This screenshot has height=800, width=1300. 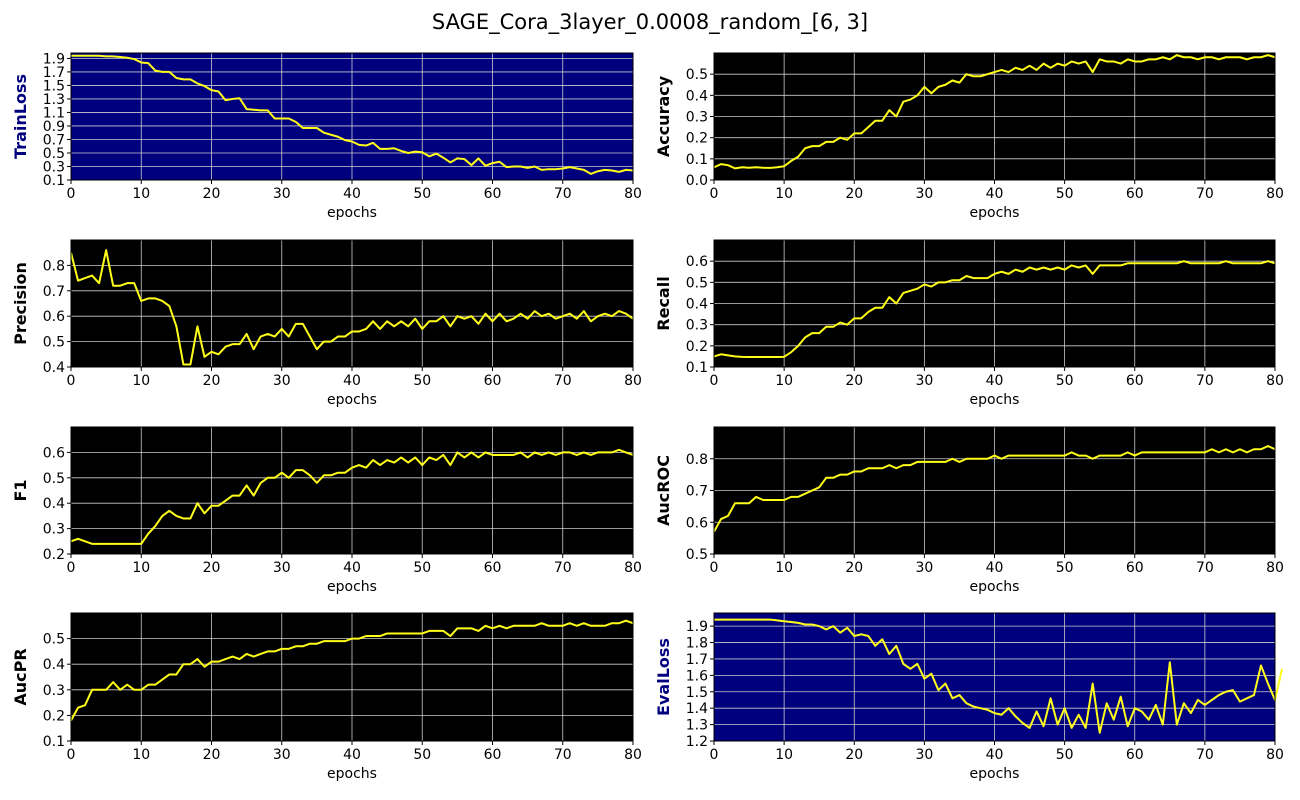 I want to click on aucroc-x-tick-label: 0, so click(x=714, y=568).